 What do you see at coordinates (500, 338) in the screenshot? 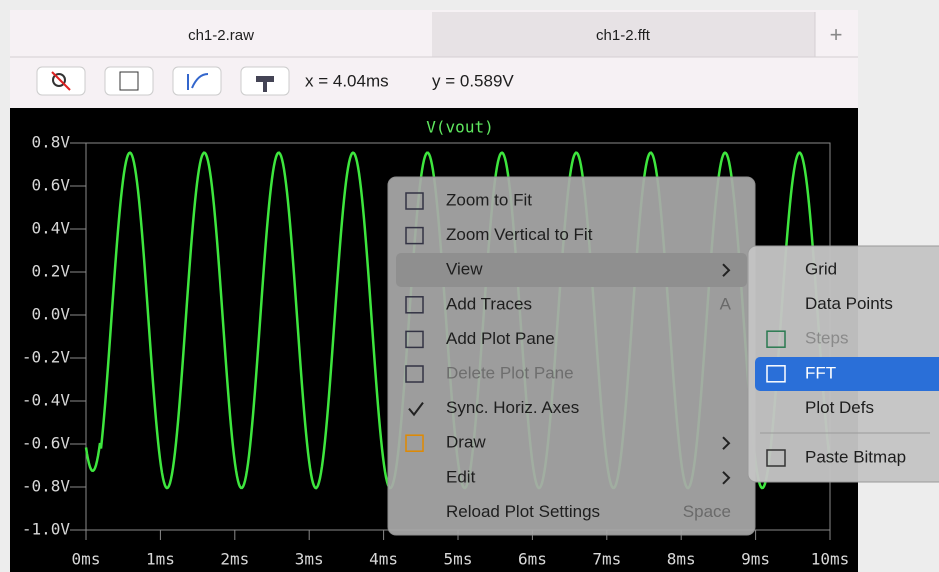
I see `menu-item: Add Plot Pane` at bounding box center [500, 338].